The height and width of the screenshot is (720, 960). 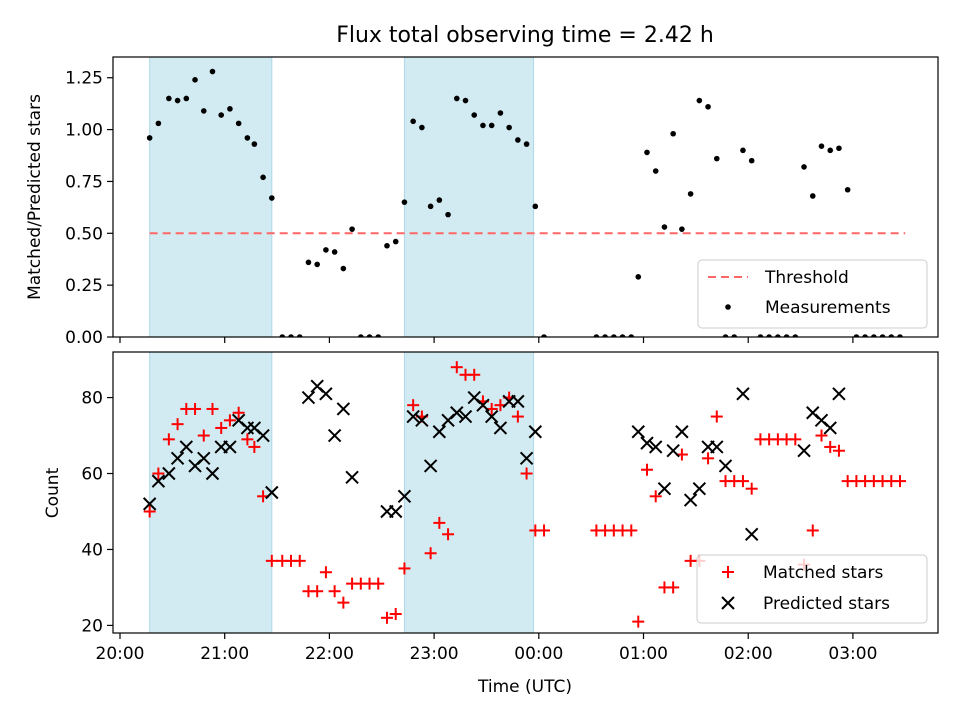 What do you see at coordinates (89, 208) in the screenshot?
I see `top-y-ticks: 0.00 0.25 0.50 0.75 1.00 1.25` at bounding box center [89, 208].